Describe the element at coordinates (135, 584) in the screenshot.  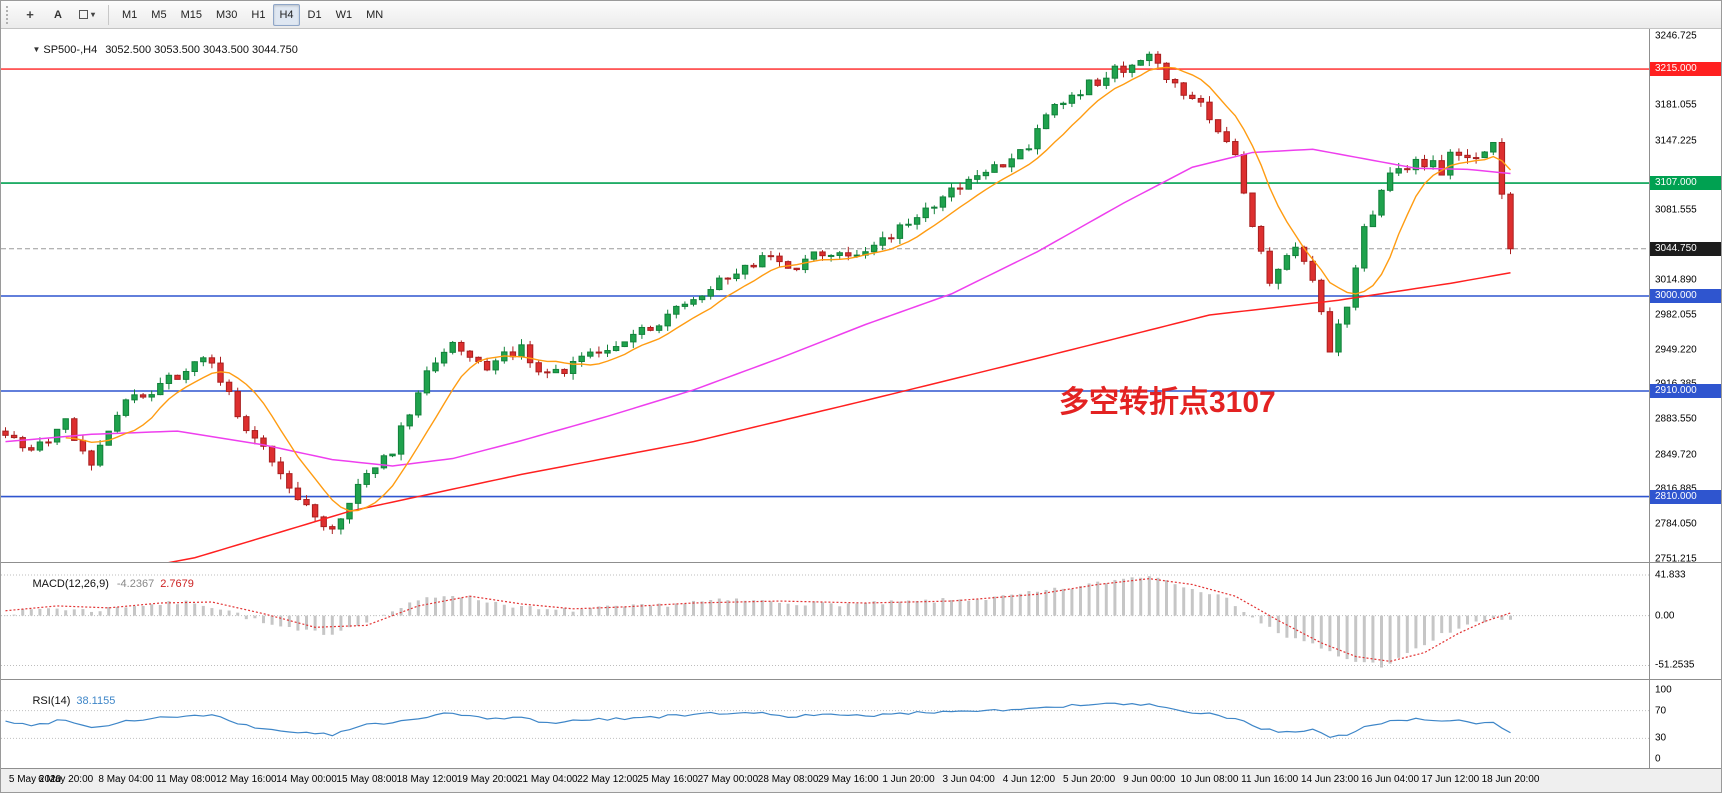
I see `macd-main-value: -4.2367` at that location.